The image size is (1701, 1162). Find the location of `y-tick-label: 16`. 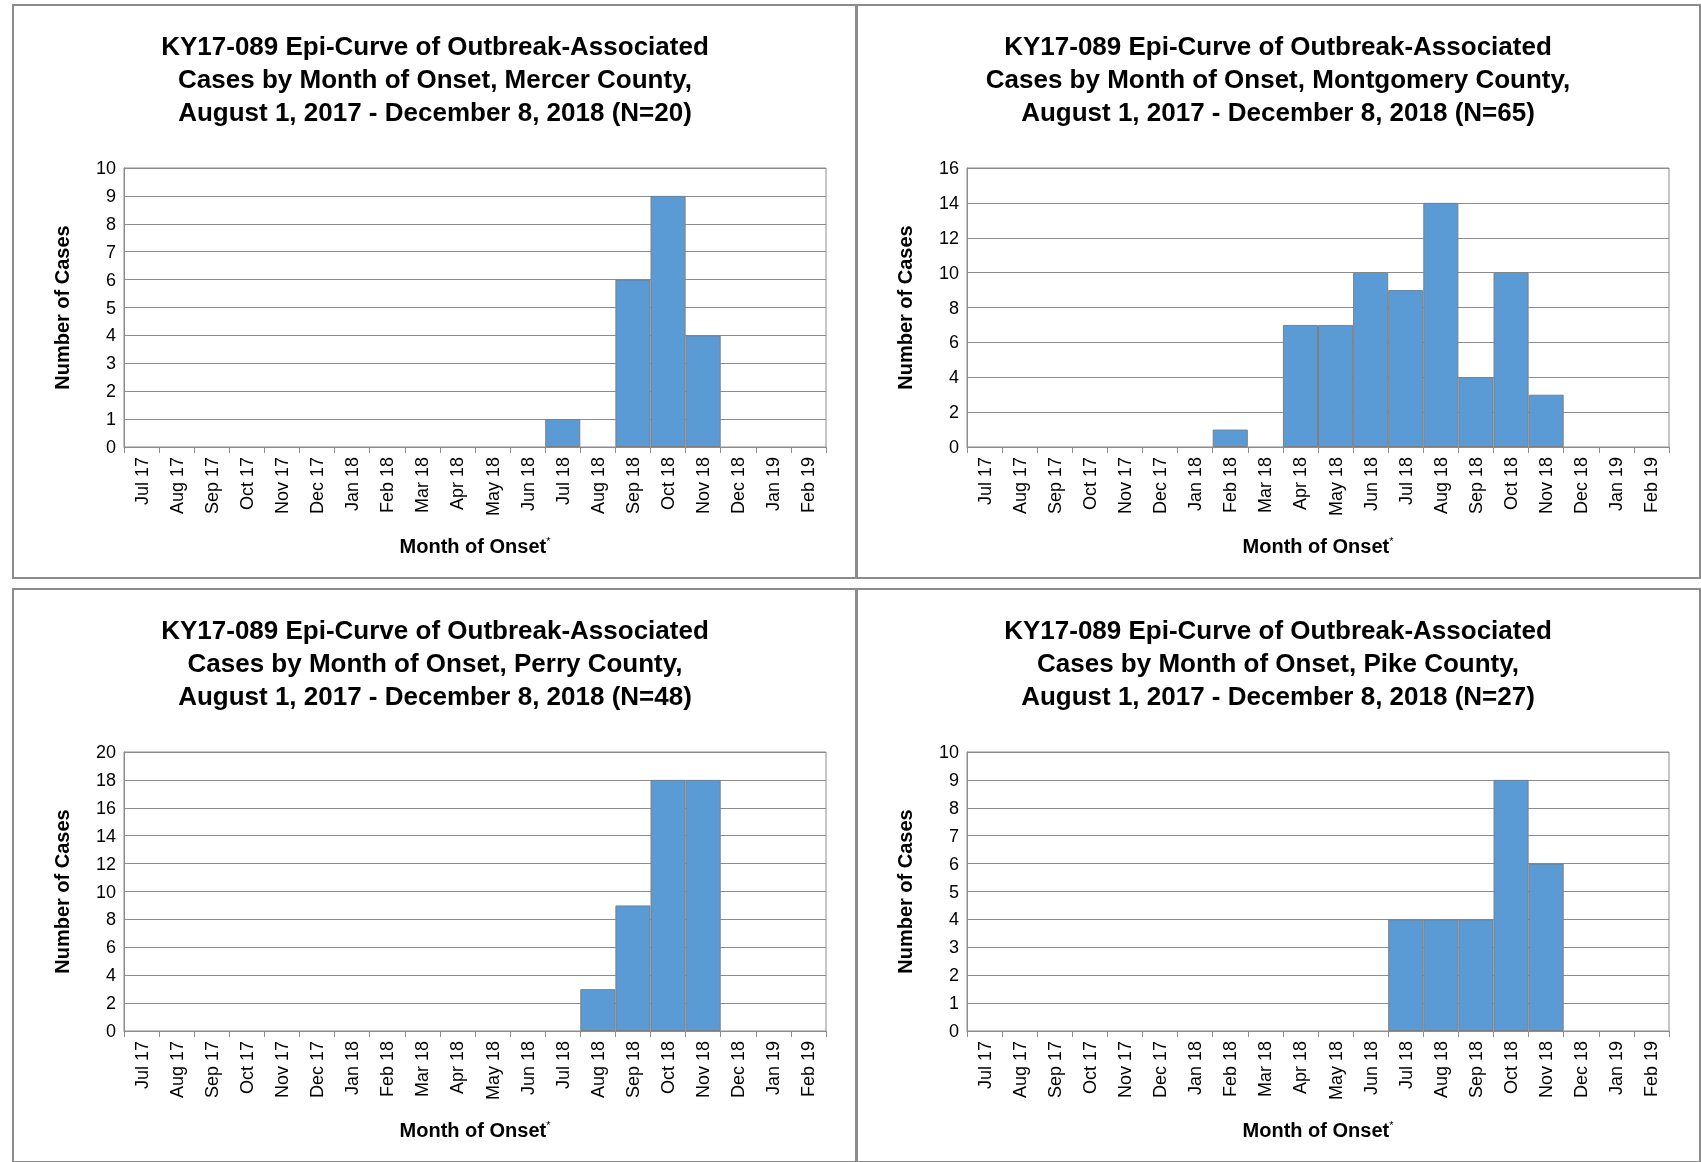

y-tick-label: 16 is located at coordinates (948, 168).